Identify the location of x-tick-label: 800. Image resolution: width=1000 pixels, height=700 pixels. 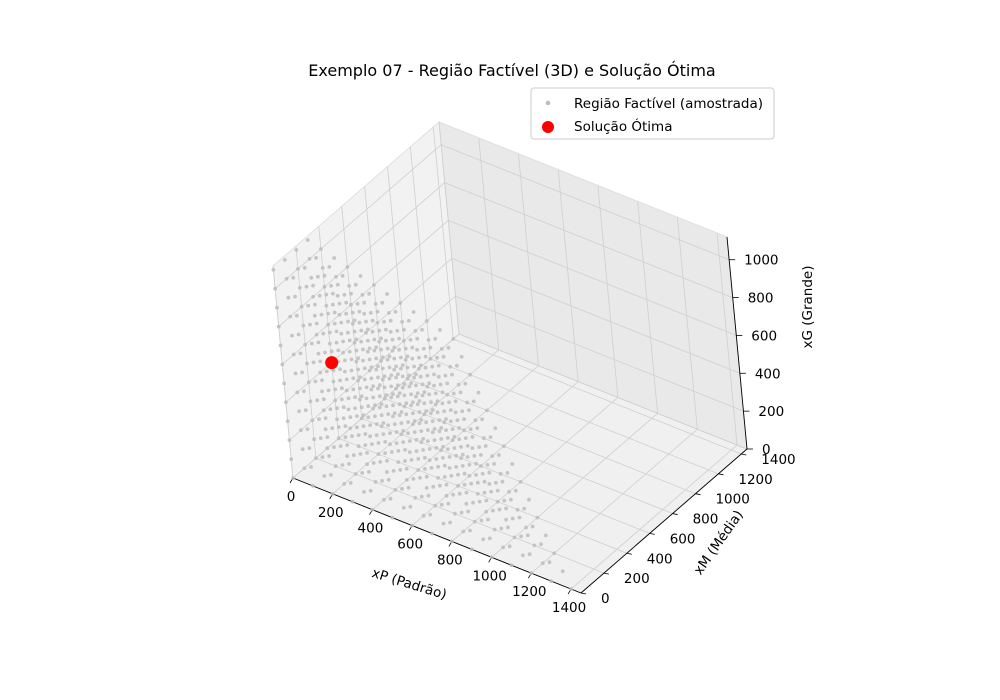
(450, 560).